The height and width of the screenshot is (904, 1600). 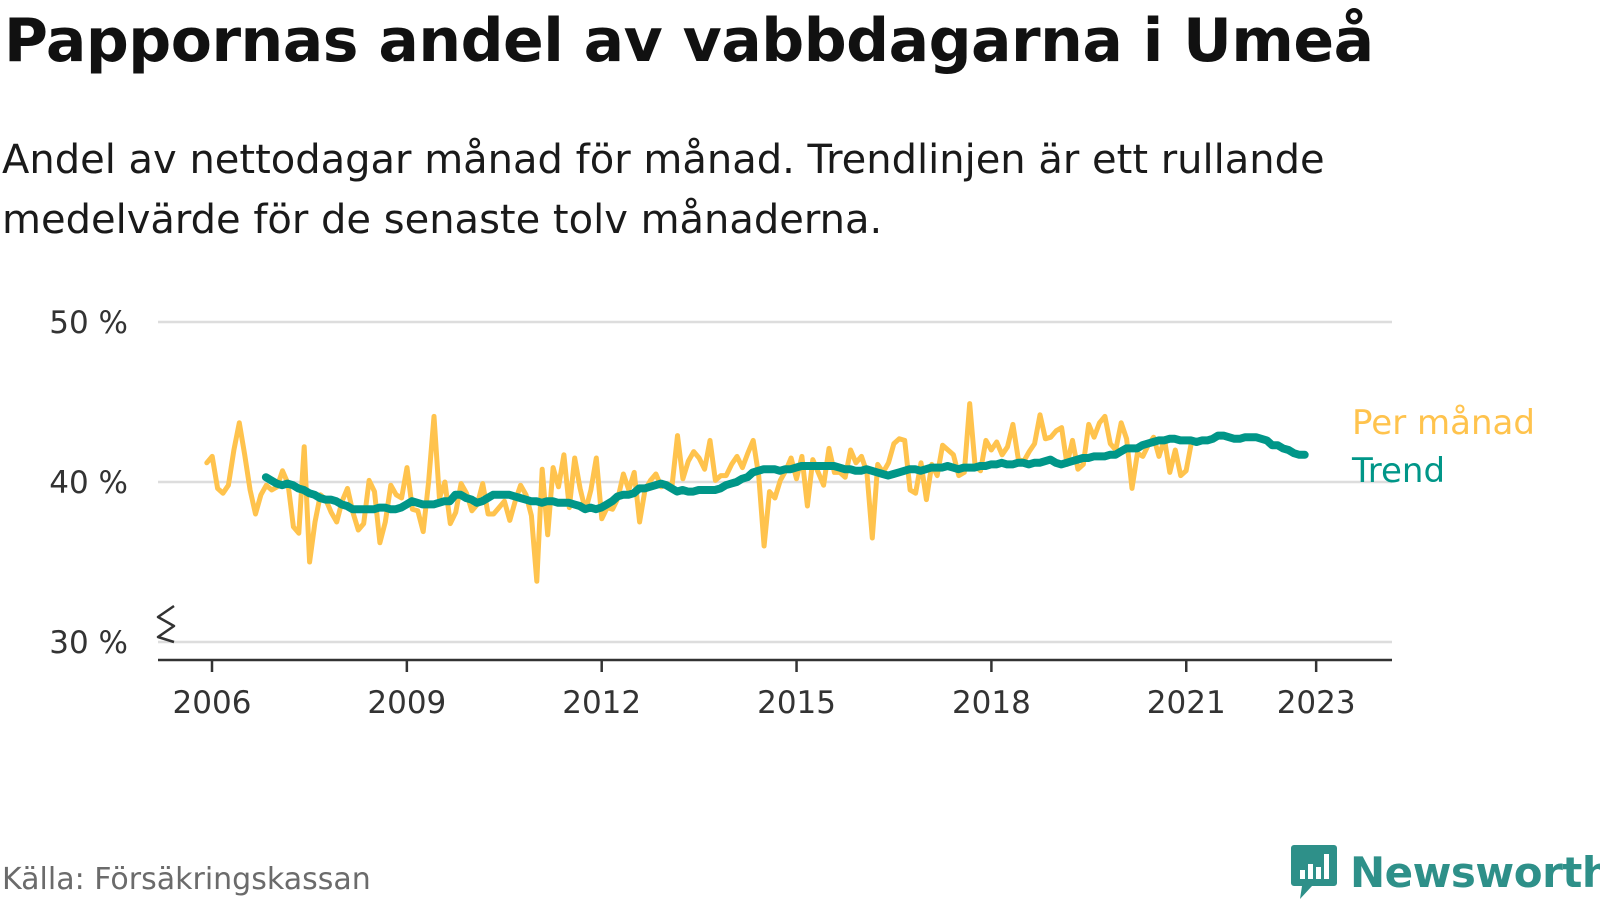 What do you see at coordinates (1475, 872) in the screenshot?
I see `brand-name: Newsworthy` at bounding box center [1475, 872].